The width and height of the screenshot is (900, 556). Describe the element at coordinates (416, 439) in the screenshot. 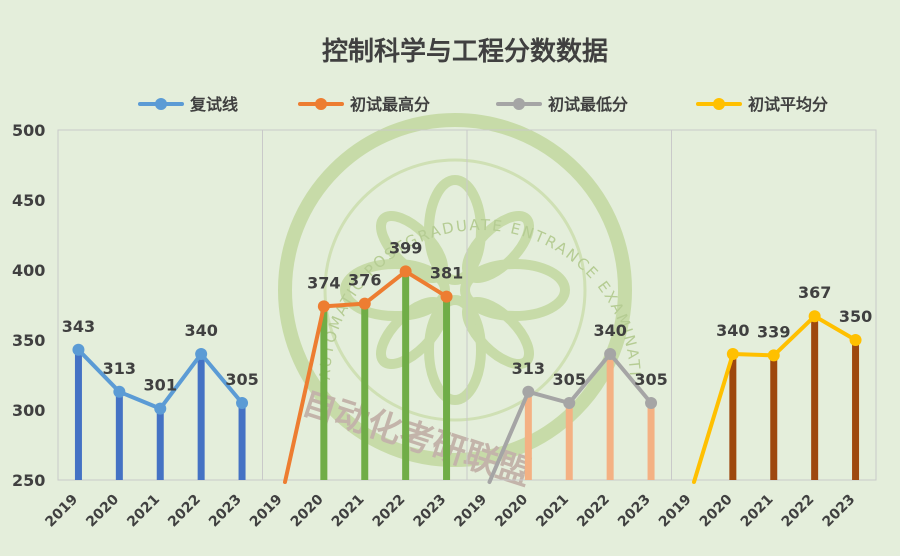

I see `watermark-chinese-text: 自动化考研联盟` at that location.